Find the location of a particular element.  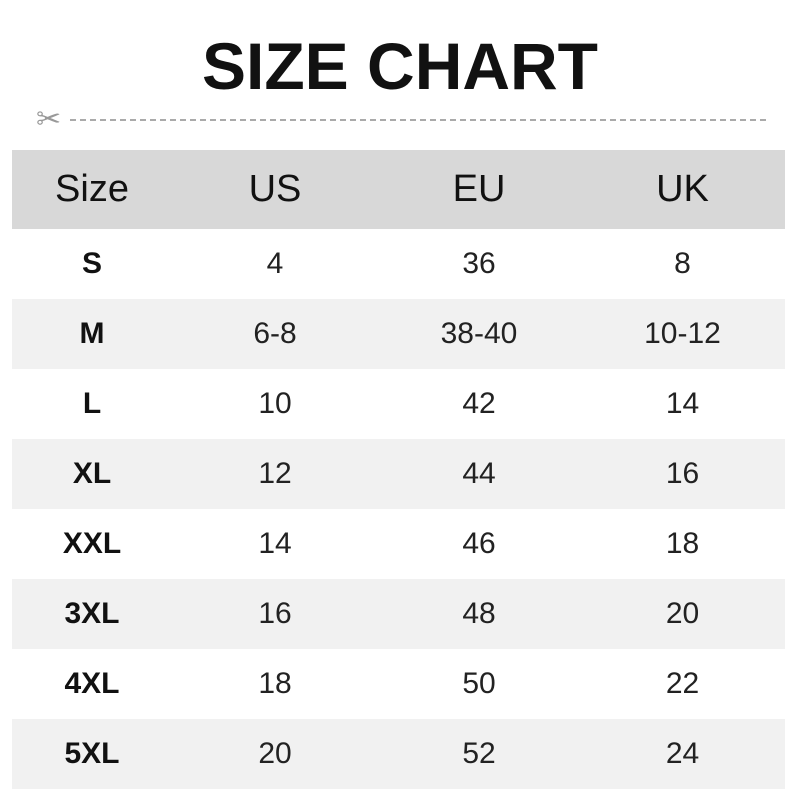

cell-eu: 36 is located at coordinates (479, 263).